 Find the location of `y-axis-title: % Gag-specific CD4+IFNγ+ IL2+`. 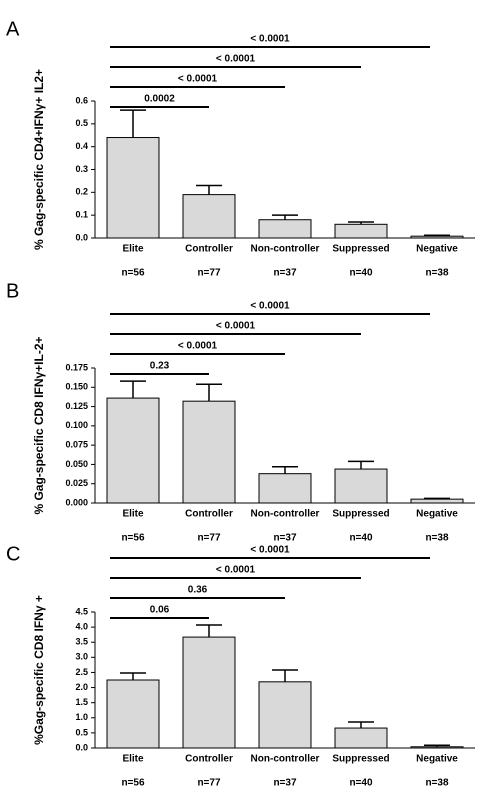

y-axis-title: % Gag-specific CD4+IFNγ+ IL2+ is located at coordinates (39, 159).